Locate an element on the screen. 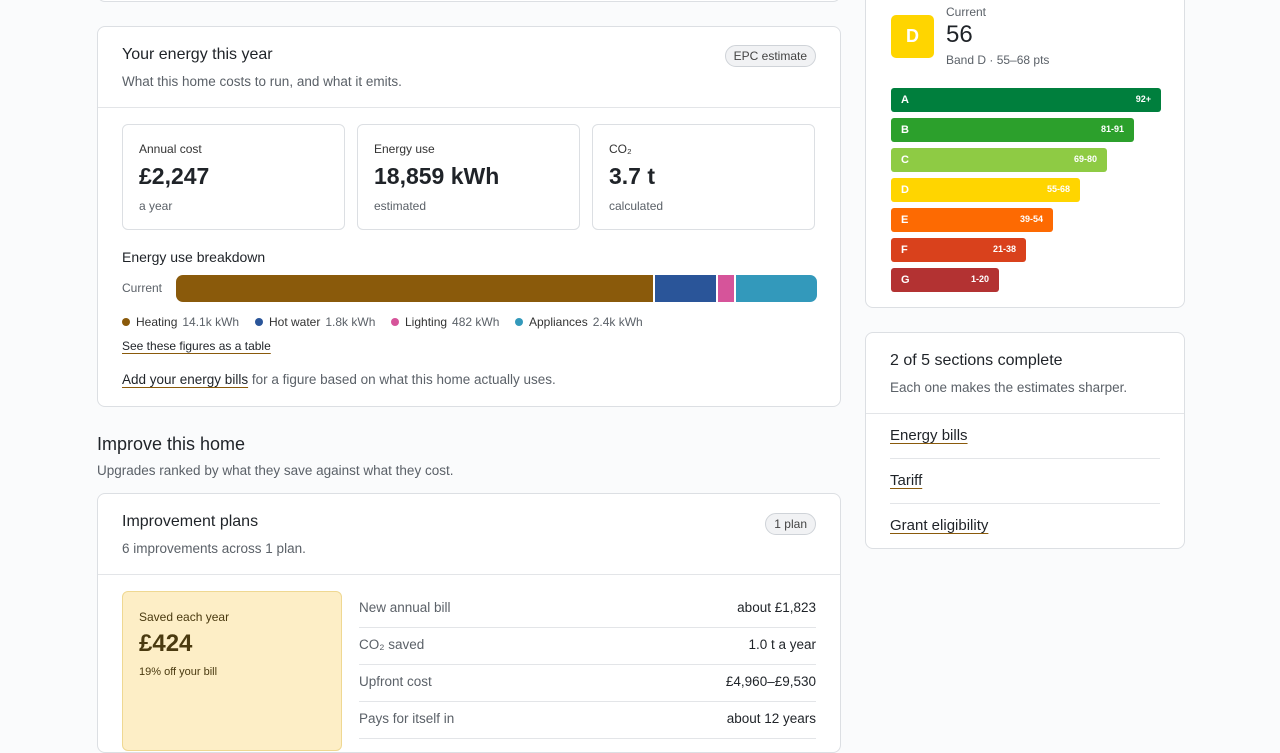  current-label: Current is located at coordinates (966, 12).